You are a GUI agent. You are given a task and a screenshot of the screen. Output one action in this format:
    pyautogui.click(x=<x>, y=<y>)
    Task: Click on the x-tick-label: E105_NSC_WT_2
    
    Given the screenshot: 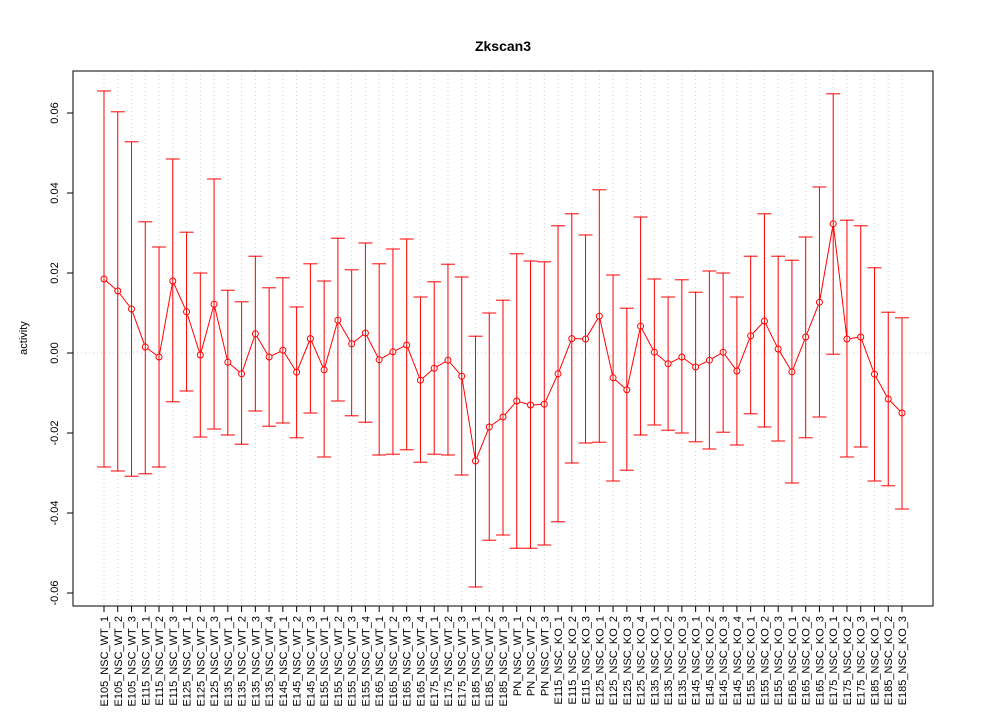 What is the action you would take?
    pyautogui.click(x=119, y=661)
    